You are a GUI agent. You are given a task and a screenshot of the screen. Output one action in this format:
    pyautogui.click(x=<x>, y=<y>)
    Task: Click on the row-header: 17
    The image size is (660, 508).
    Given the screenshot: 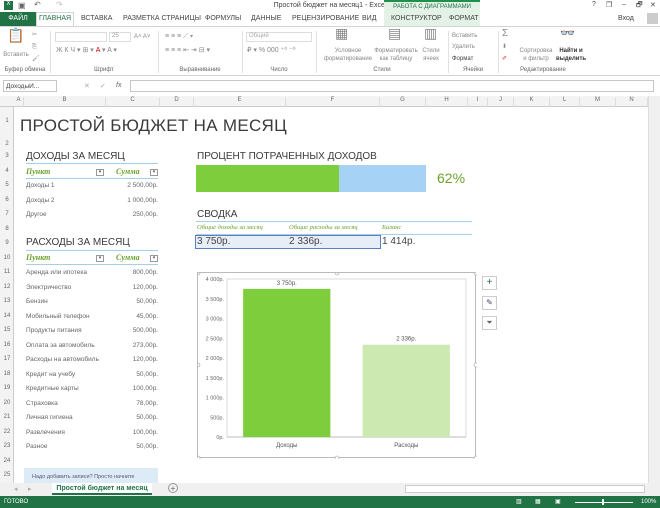 What is the action you would take?
    pyautogui.click(x=7, y=359)
    